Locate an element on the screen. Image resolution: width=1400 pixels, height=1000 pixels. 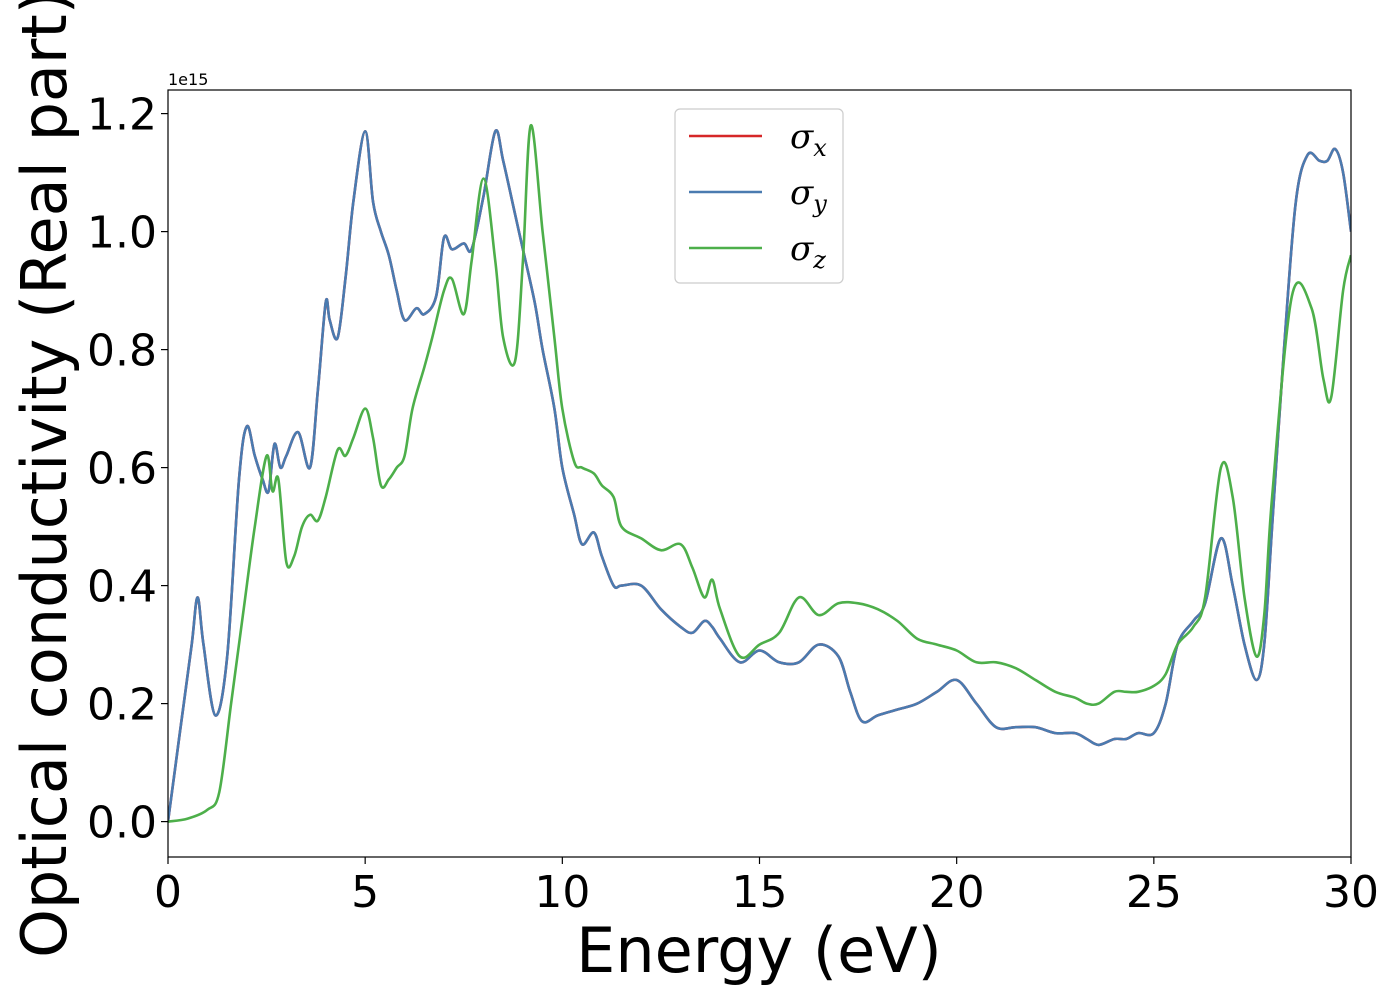
y-tick-label: 1.0 is located at coordinates (122, 233).